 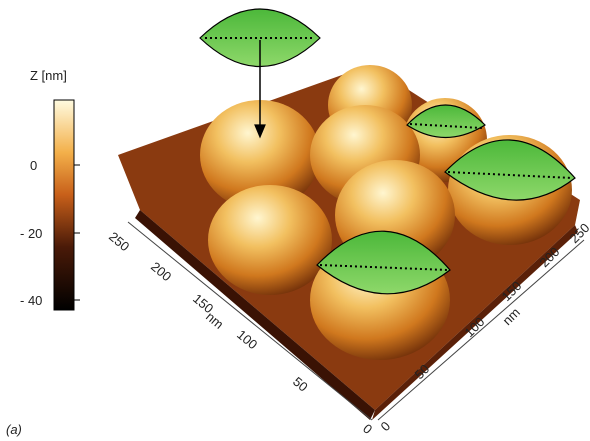 What do you see at coordinates (31, 233) in the screenshot?
I see `colorbar-tick: - 20` at bounding box center [31, 233].